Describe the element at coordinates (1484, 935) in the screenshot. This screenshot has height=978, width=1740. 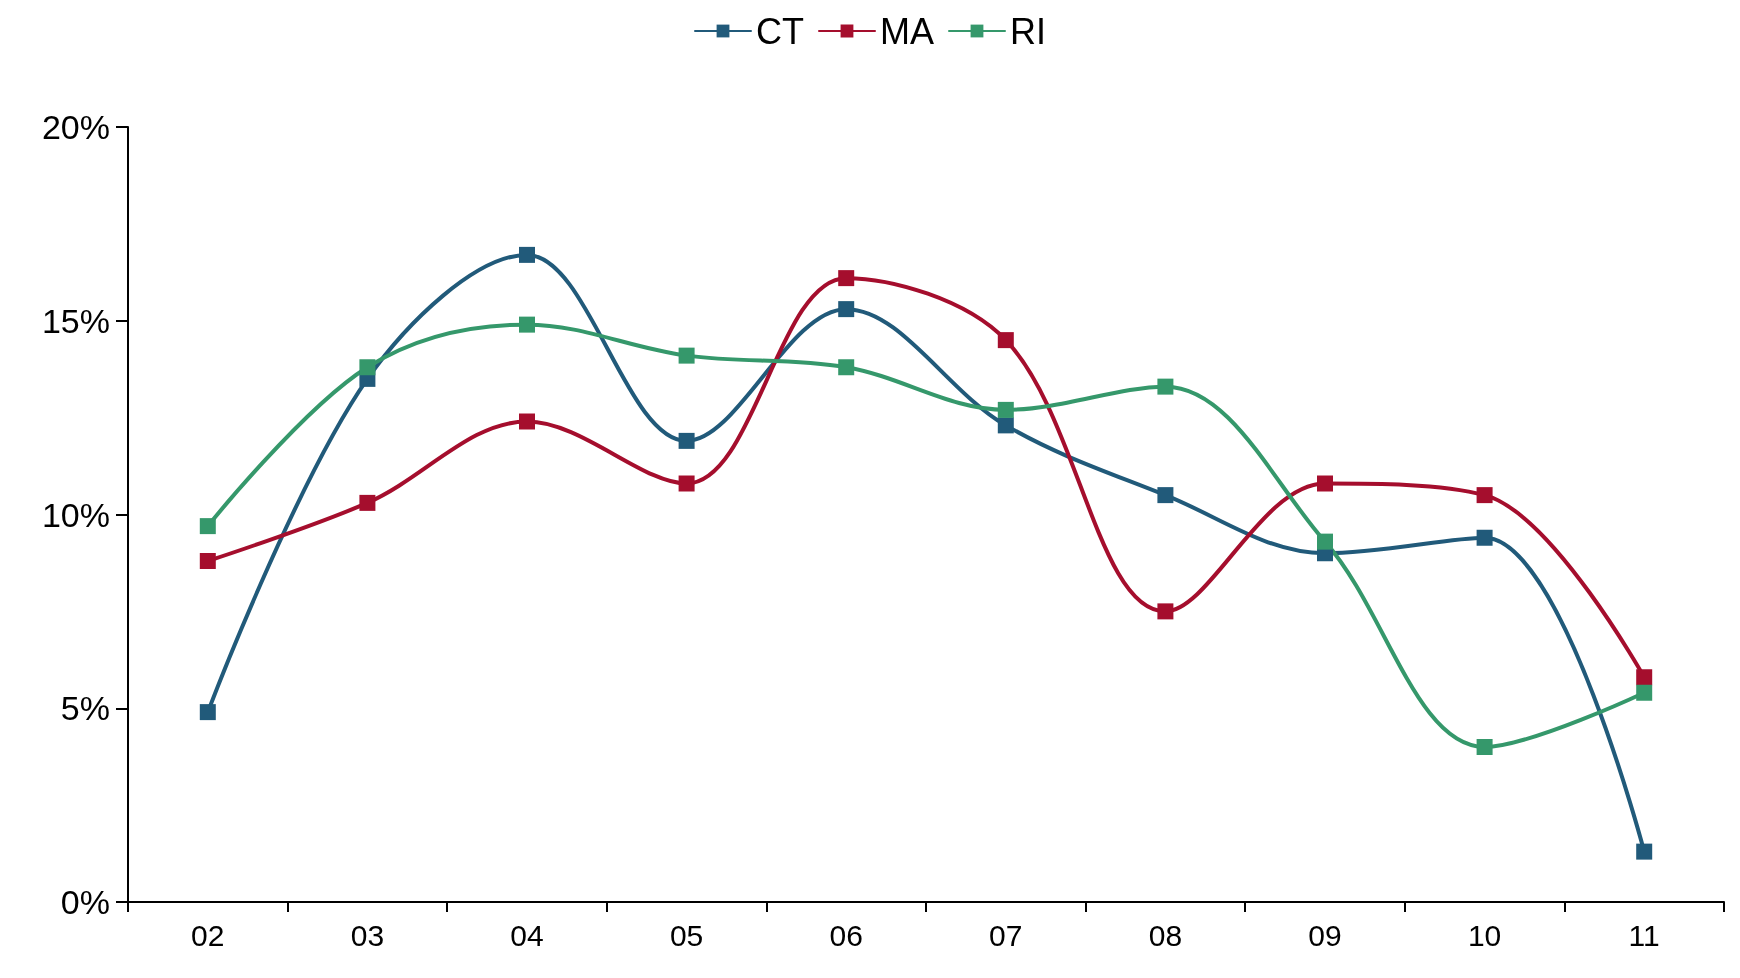
I see `x-tick-label: 10` at that location.